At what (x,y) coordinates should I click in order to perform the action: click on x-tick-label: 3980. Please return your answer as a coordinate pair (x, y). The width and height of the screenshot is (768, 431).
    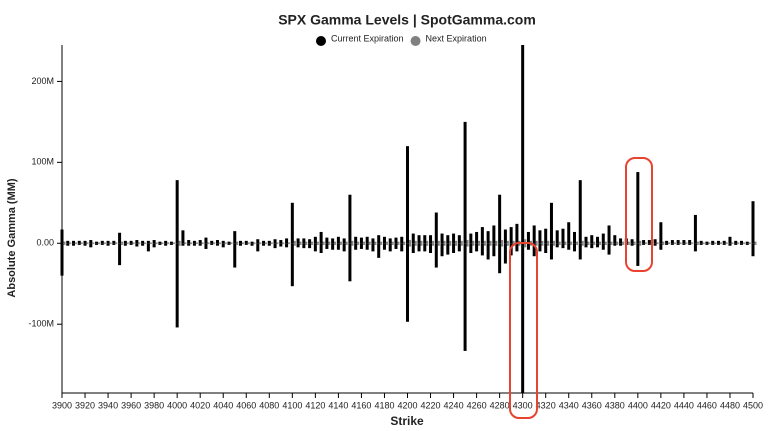
    Looking at the image, I should click on (154, 405).